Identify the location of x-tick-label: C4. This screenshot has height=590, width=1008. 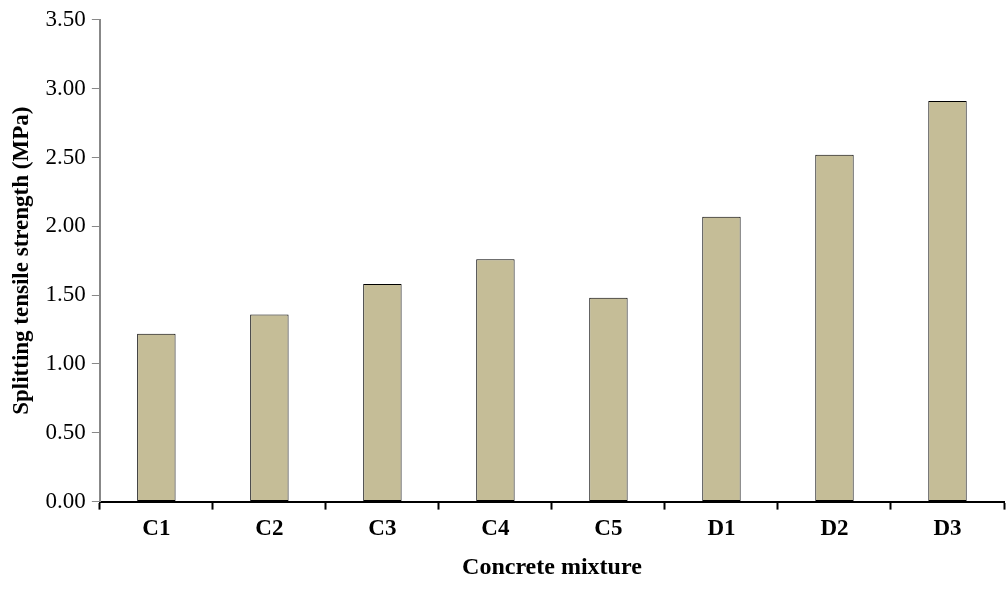
(495, 528).